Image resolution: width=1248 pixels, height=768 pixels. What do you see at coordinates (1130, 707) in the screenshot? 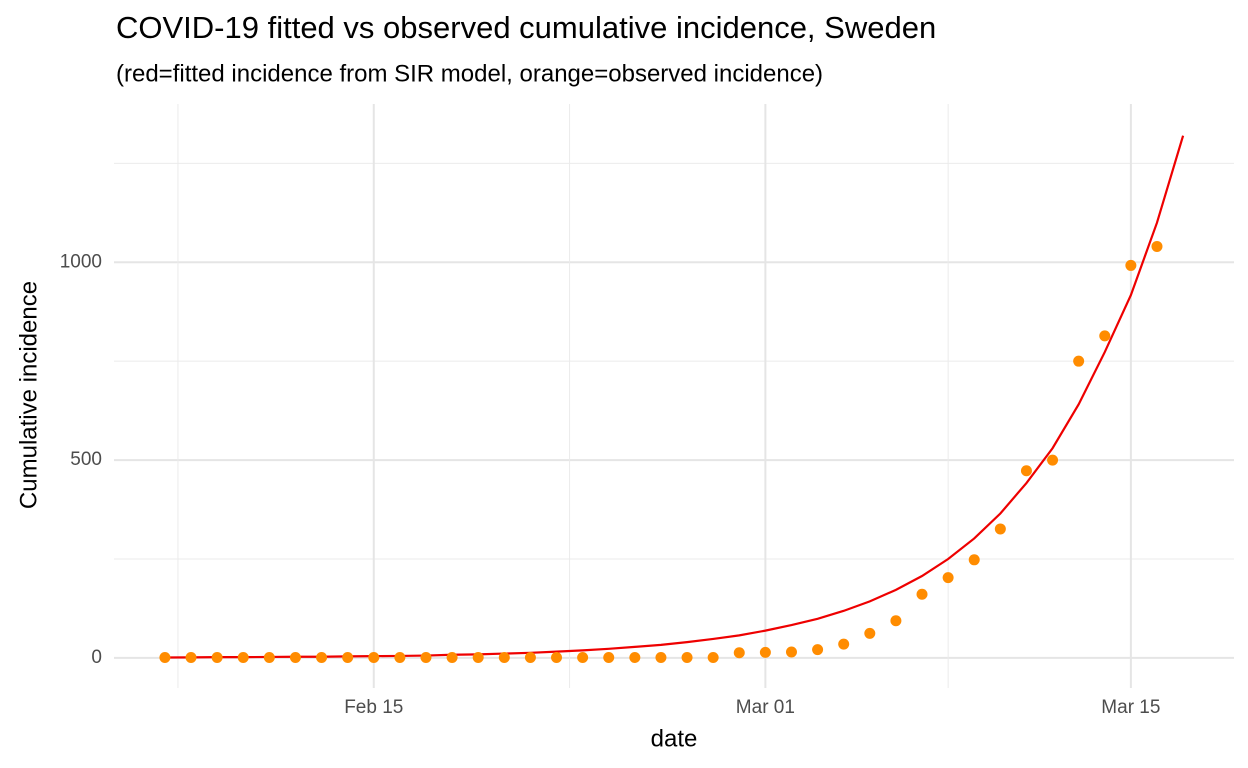
I see `x-tick-label: Mar 15` at bounding box center [1130, 707].